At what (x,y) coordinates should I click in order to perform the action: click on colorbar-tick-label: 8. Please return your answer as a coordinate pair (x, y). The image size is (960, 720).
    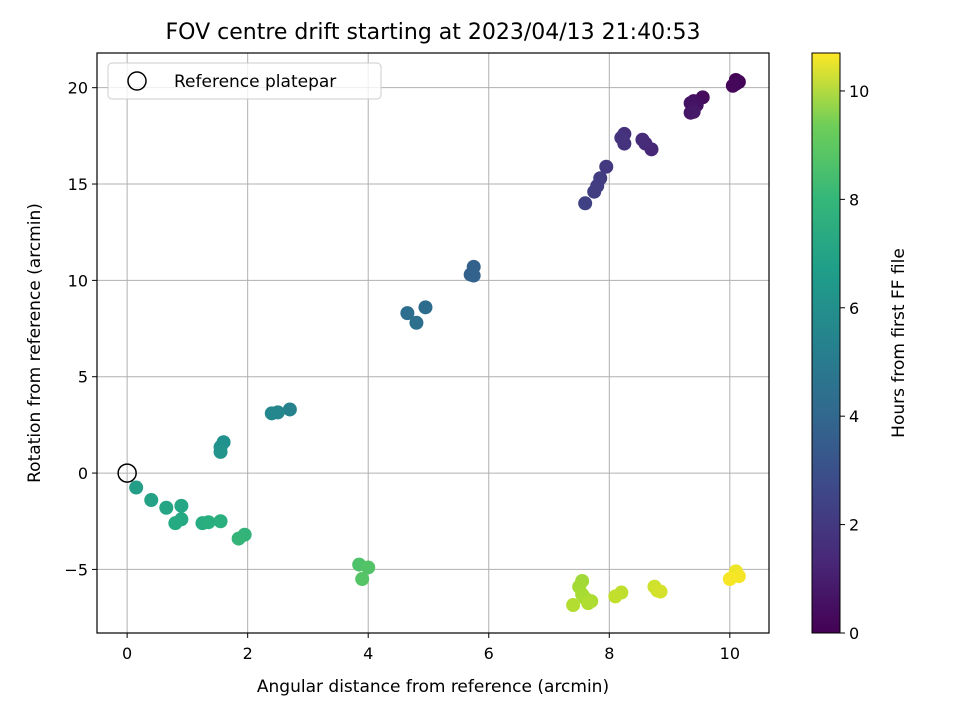
    Looking at the image, I should click on (854, 199).